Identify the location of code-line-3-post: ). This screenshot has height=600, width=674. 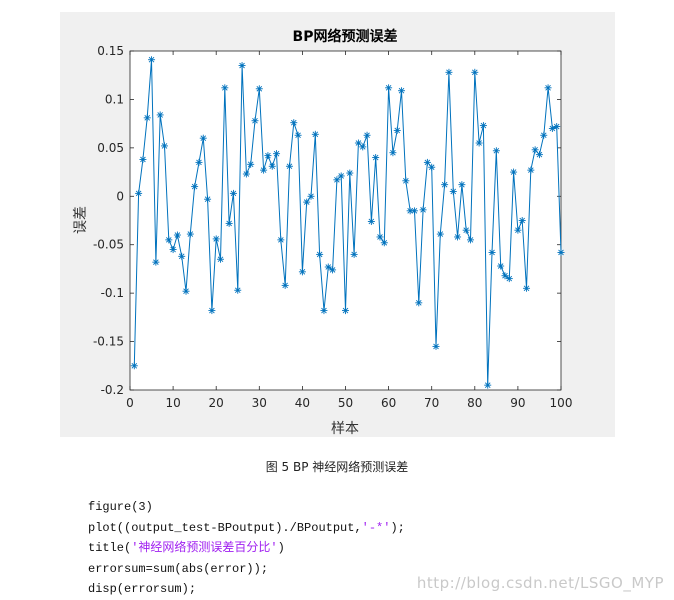
(281, 548).